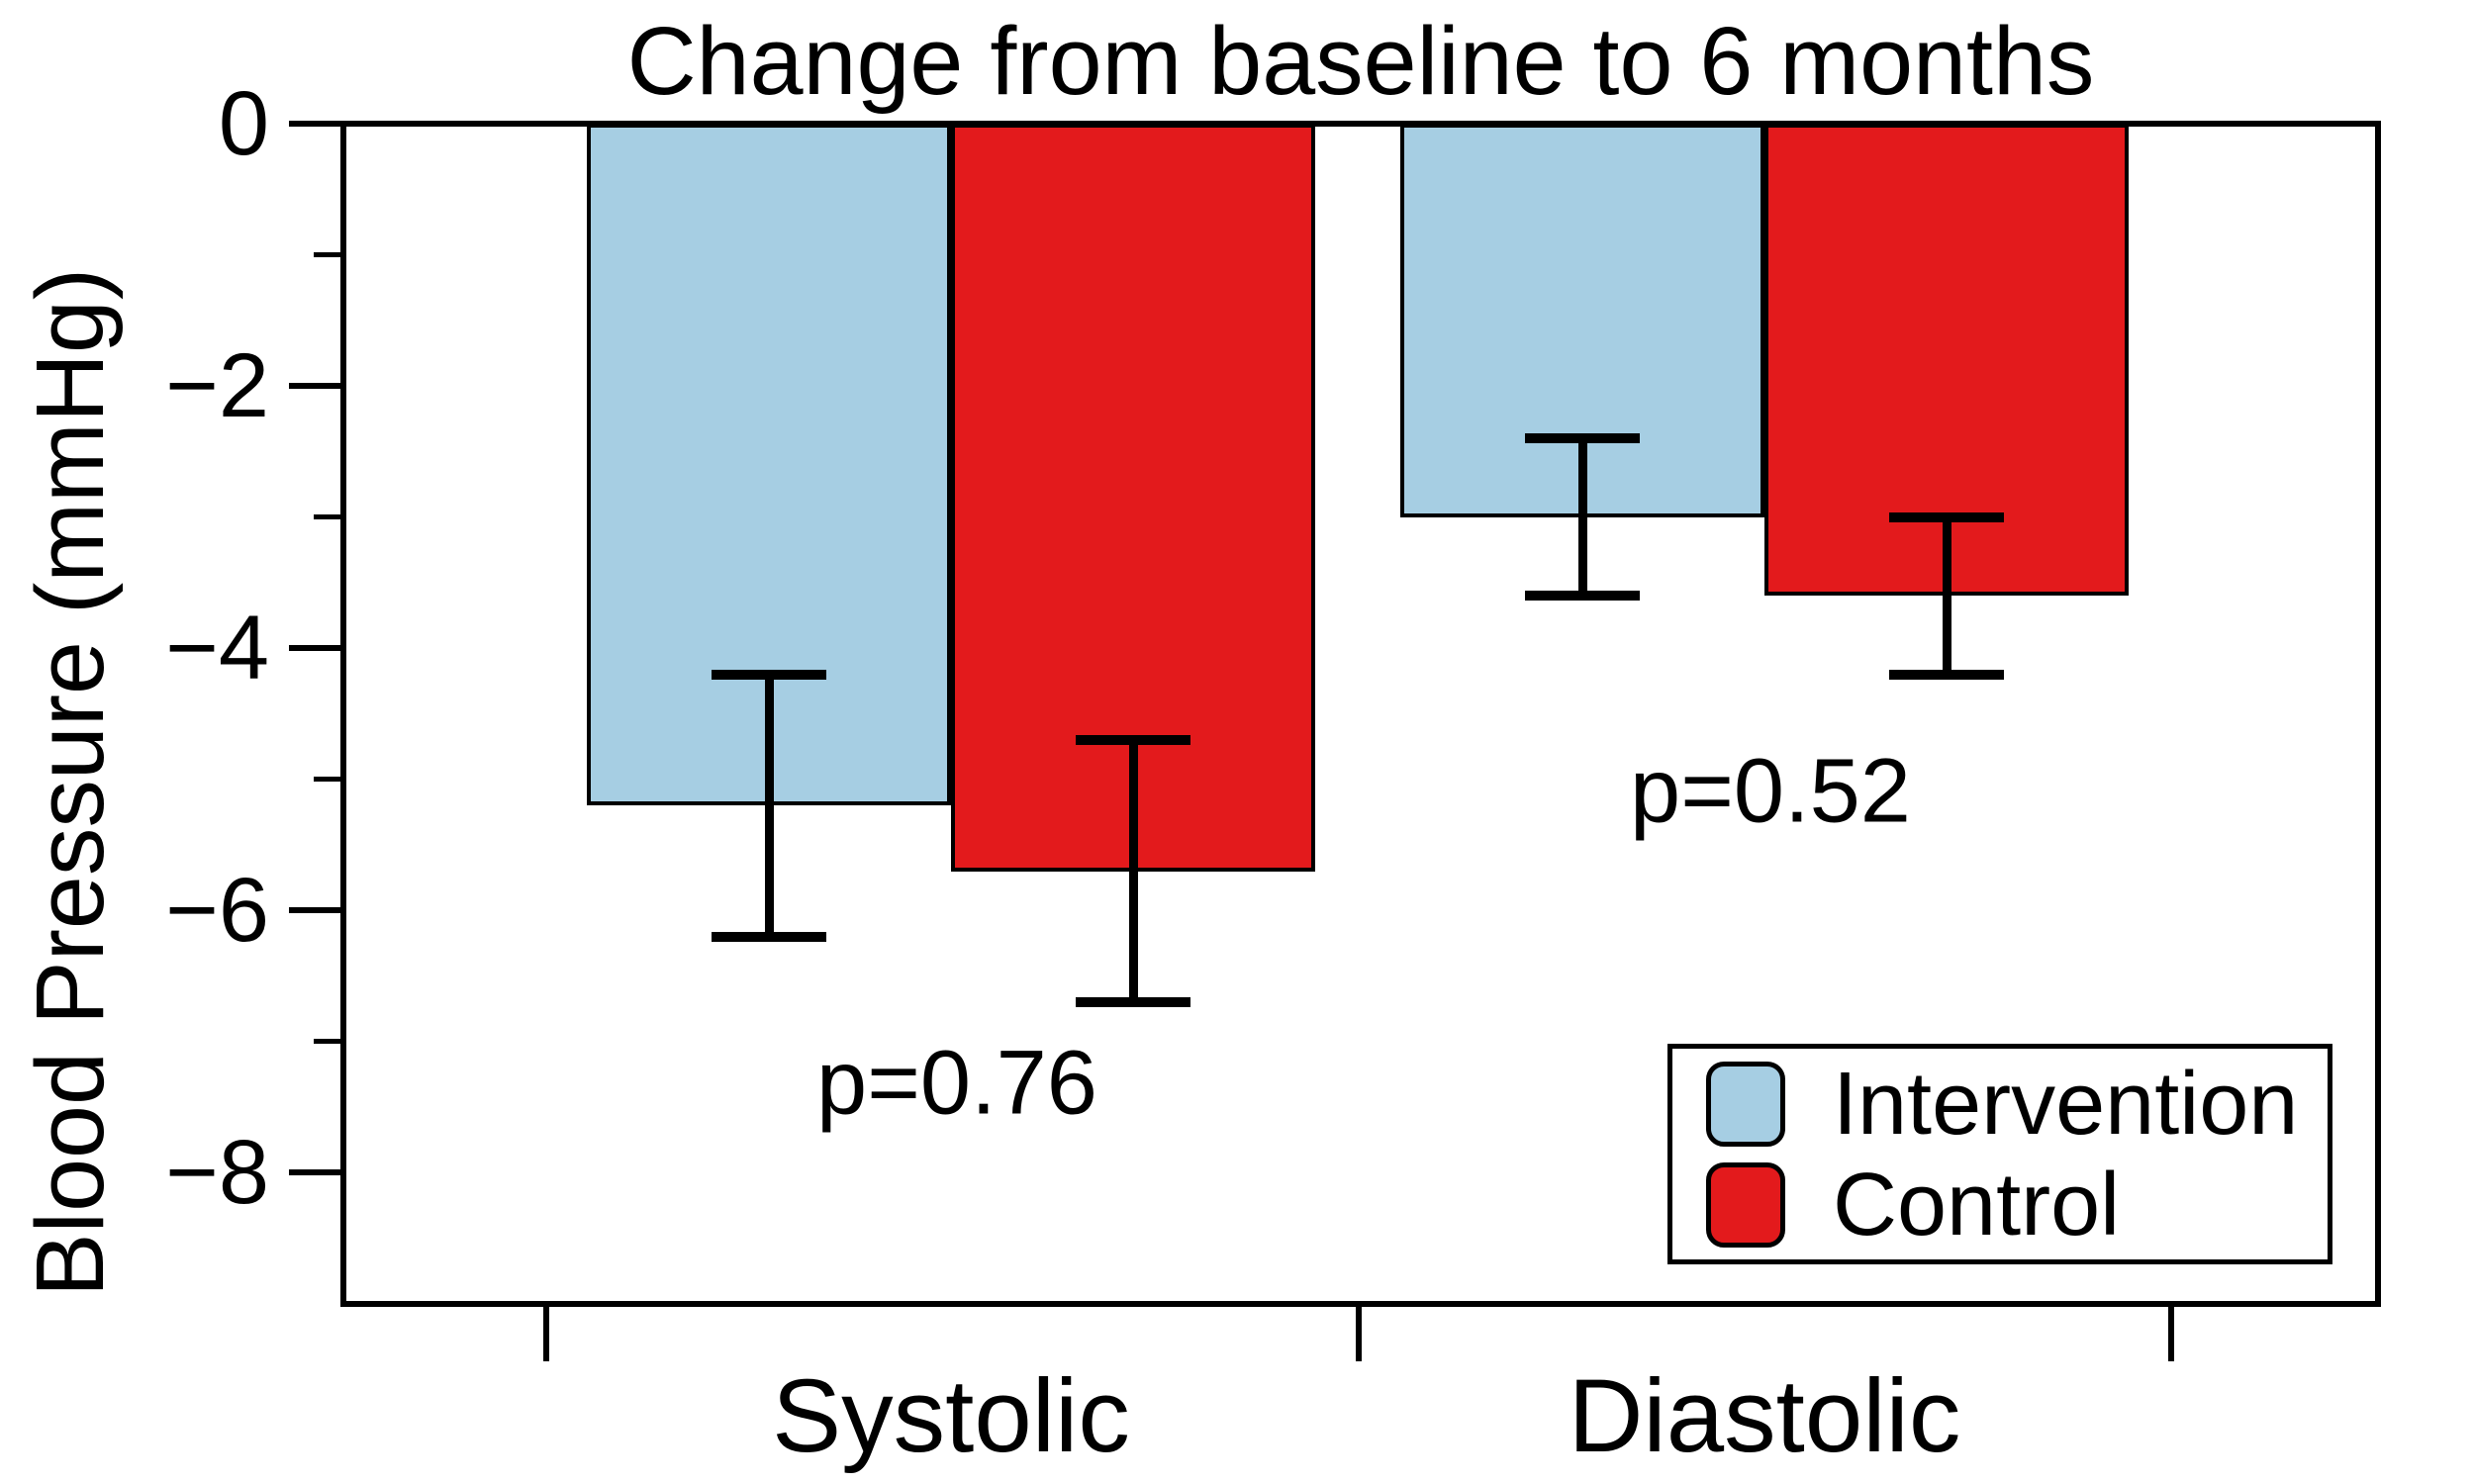 The image size is (2474, 1484). Describe the element at coordinates (2066, 1104) in the screenshot. I see `legend-label-intervention: Intervention` at that location.